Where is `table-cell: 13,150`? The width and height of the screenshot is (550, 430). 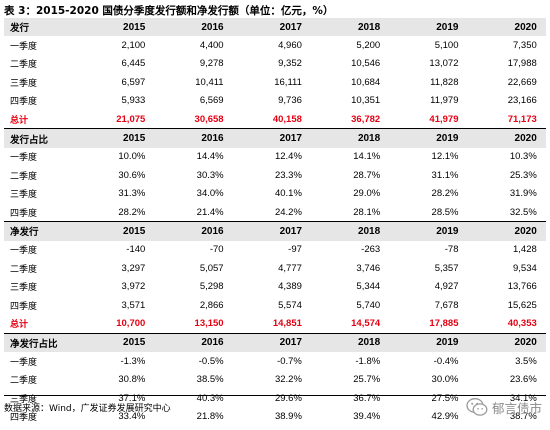
table-cell: 13,150 is located at coordinates (209, 323).